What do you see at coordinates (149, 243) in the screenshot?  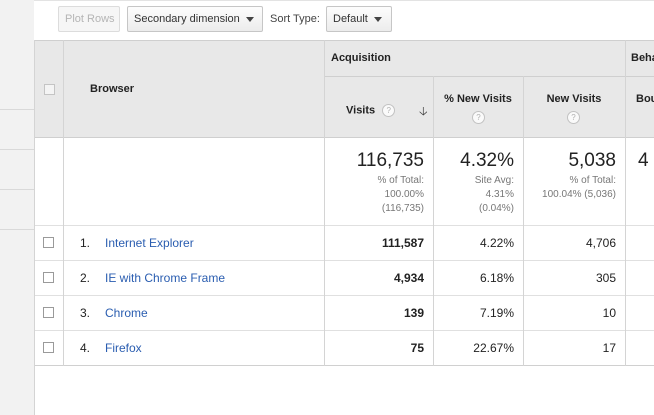 I see `browser-link: Internet Explorer` at bounding box center [149, 243].